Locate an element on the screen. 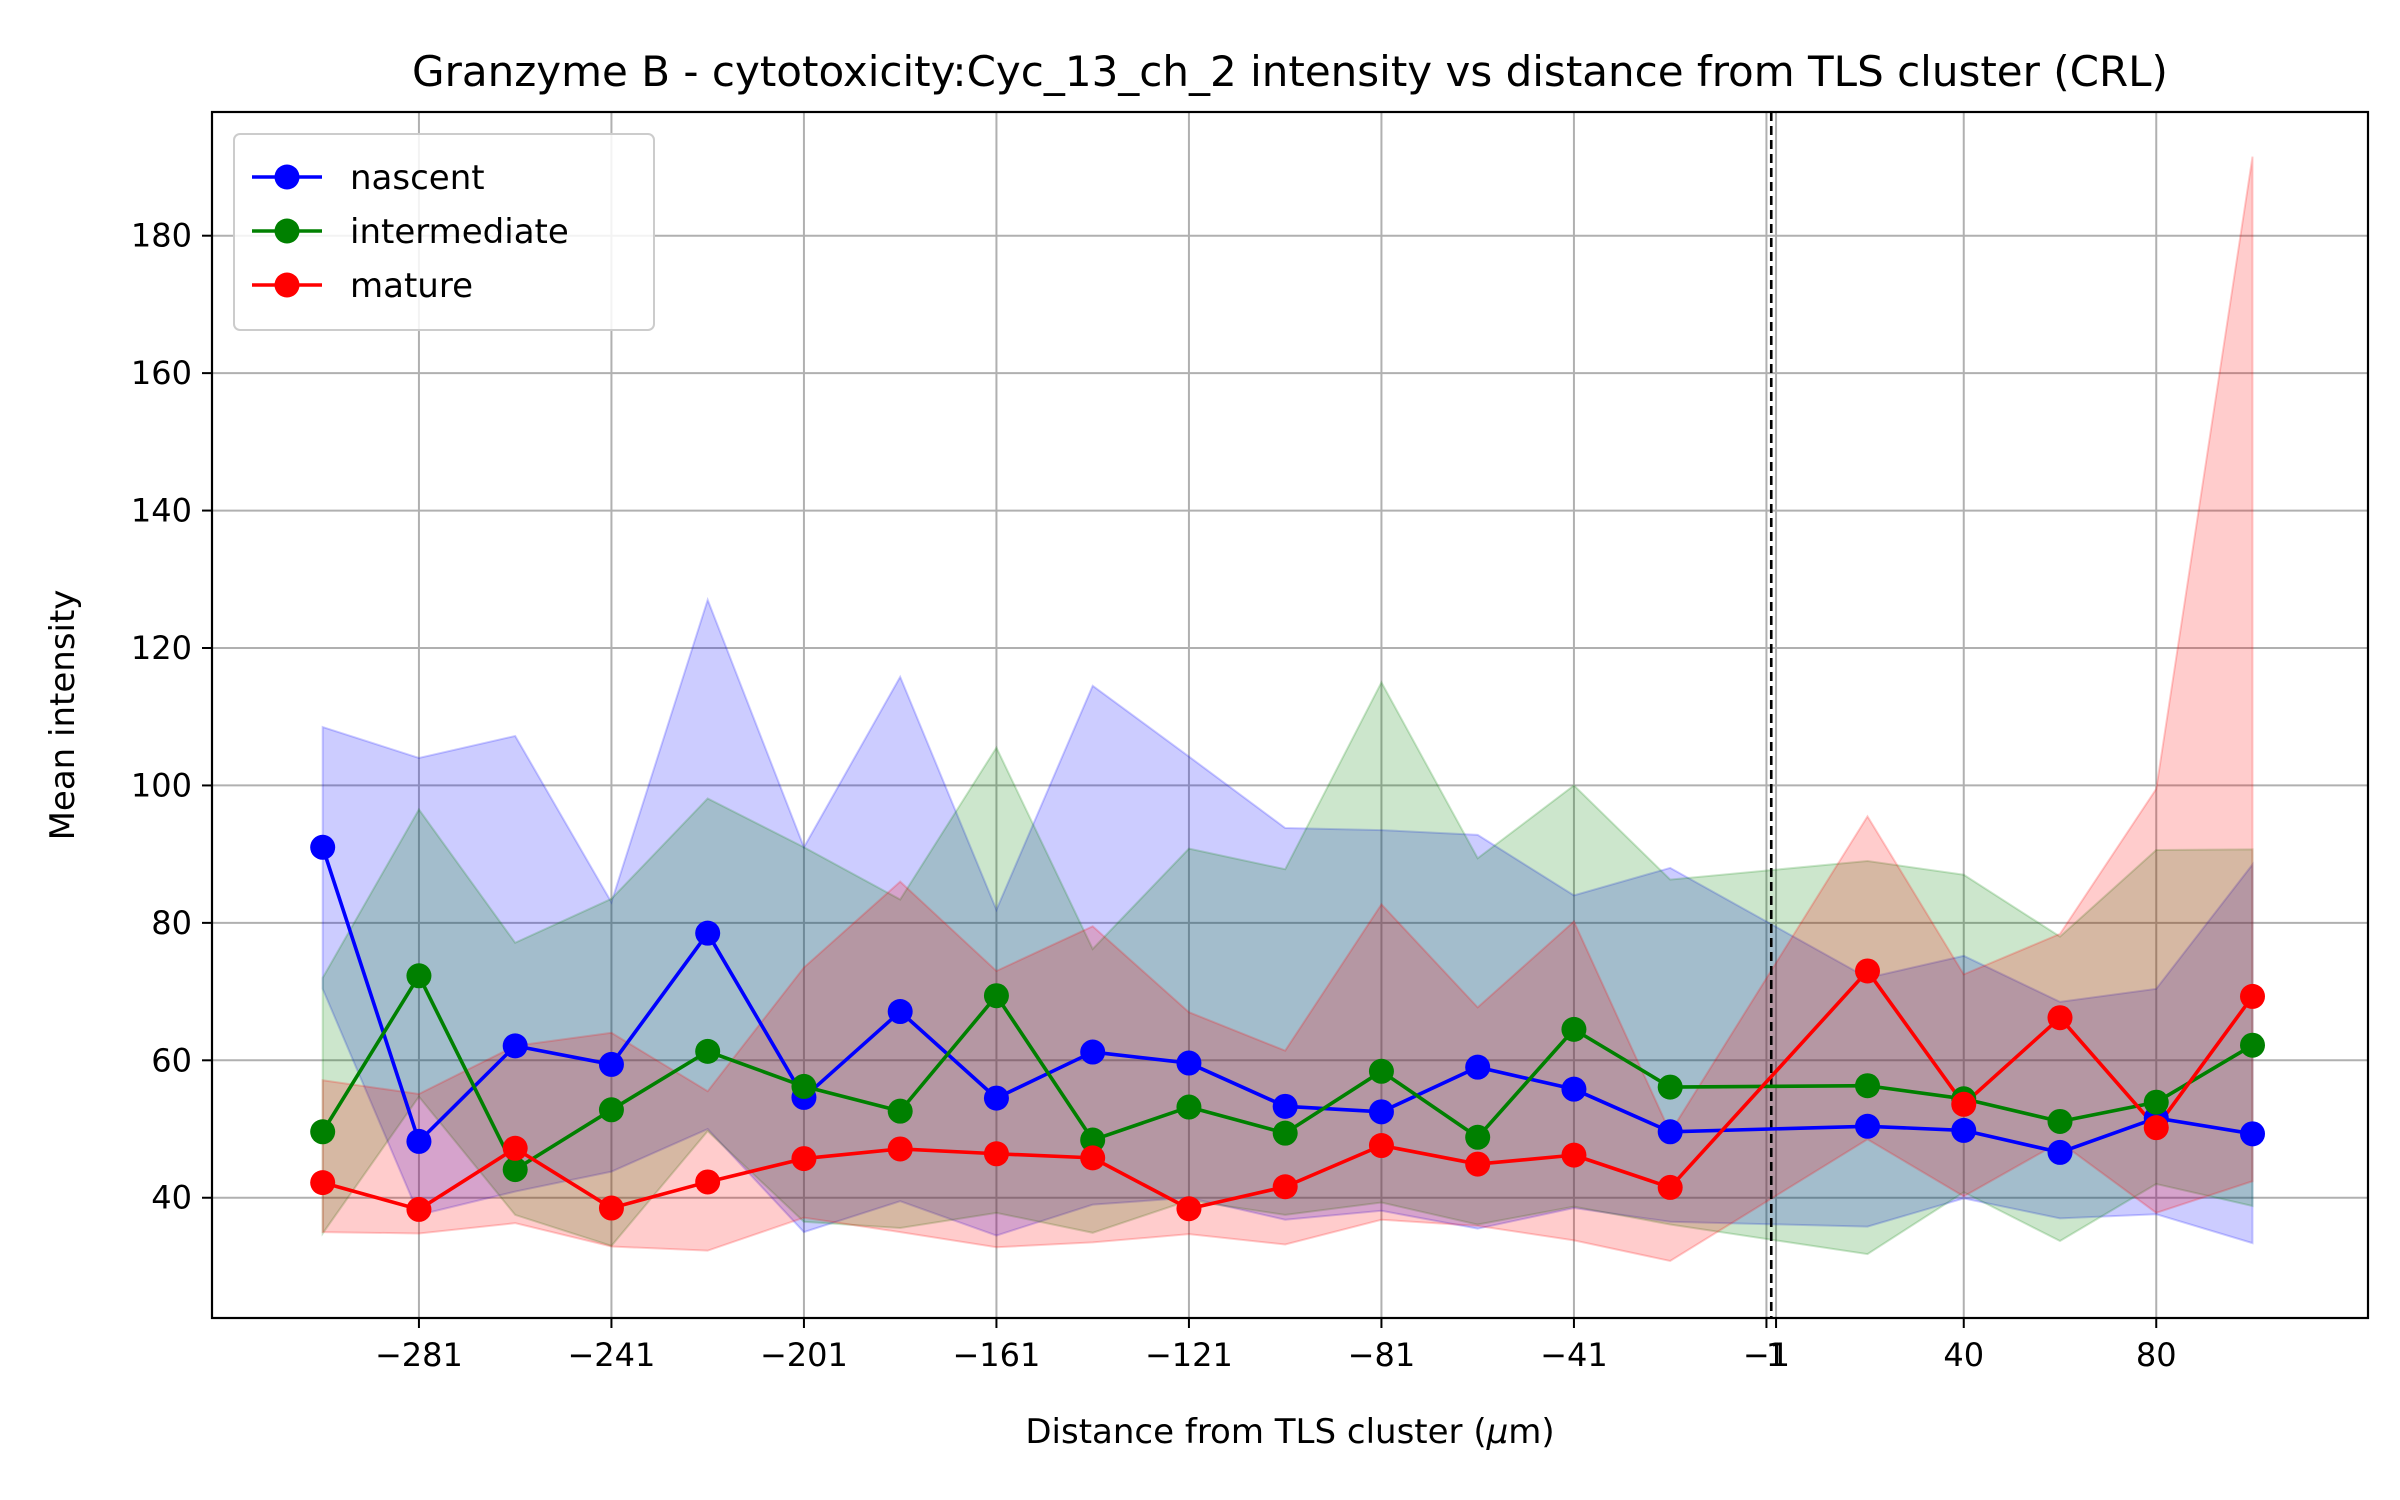  legend-swatch-marker-mature is located at coordinates (287, 285).